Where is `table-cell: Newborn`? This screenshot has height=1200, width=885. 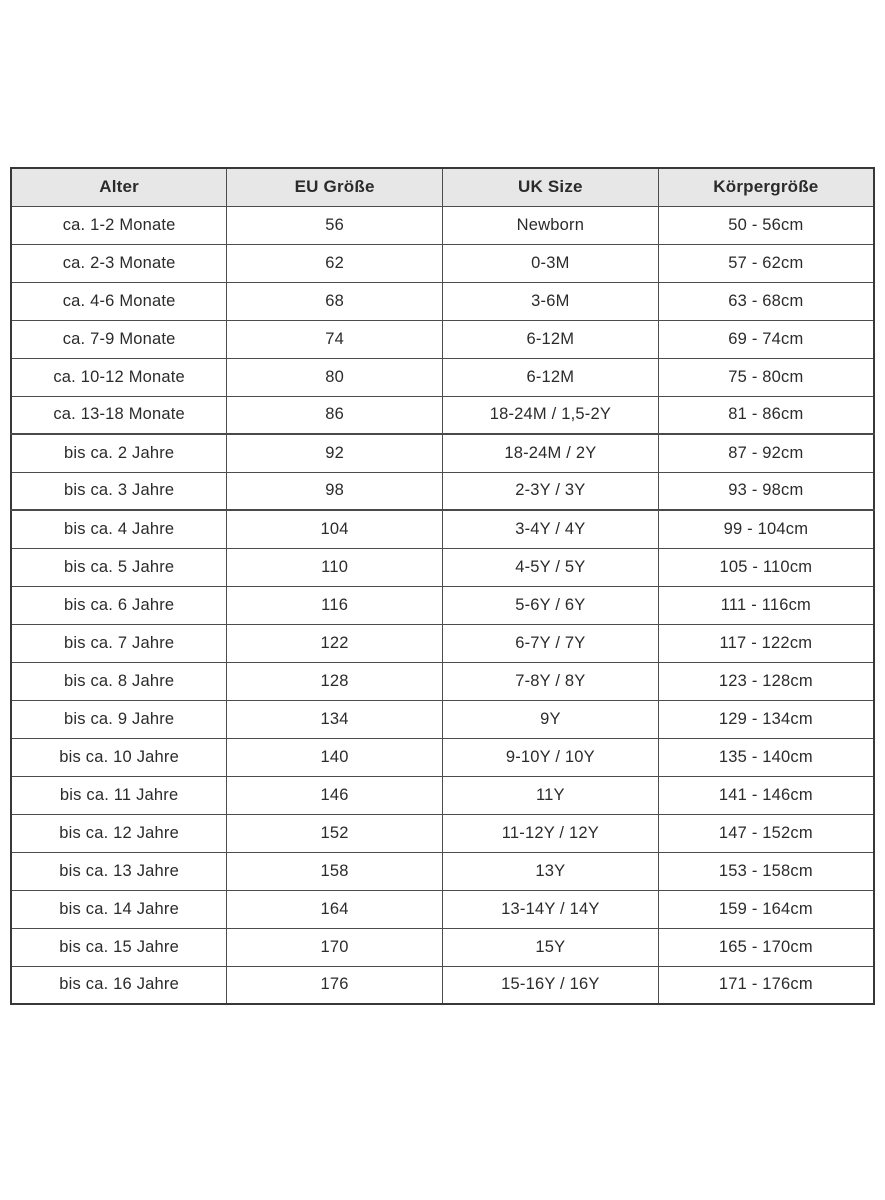 table-cell: Newborn is located at coordinates (550, 225).